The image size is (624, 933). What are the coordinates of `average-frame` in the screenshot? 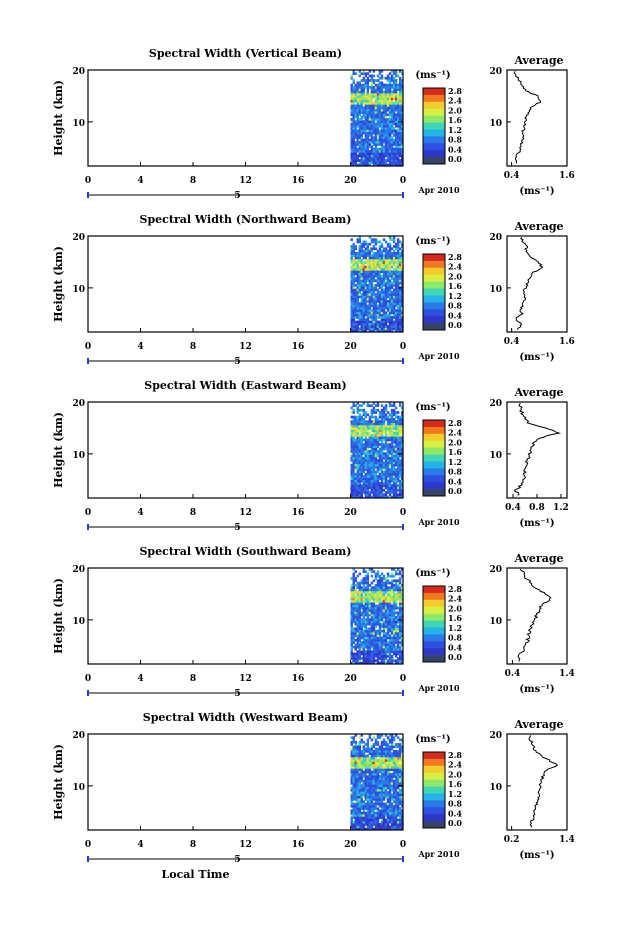 It's located at (537, 616).